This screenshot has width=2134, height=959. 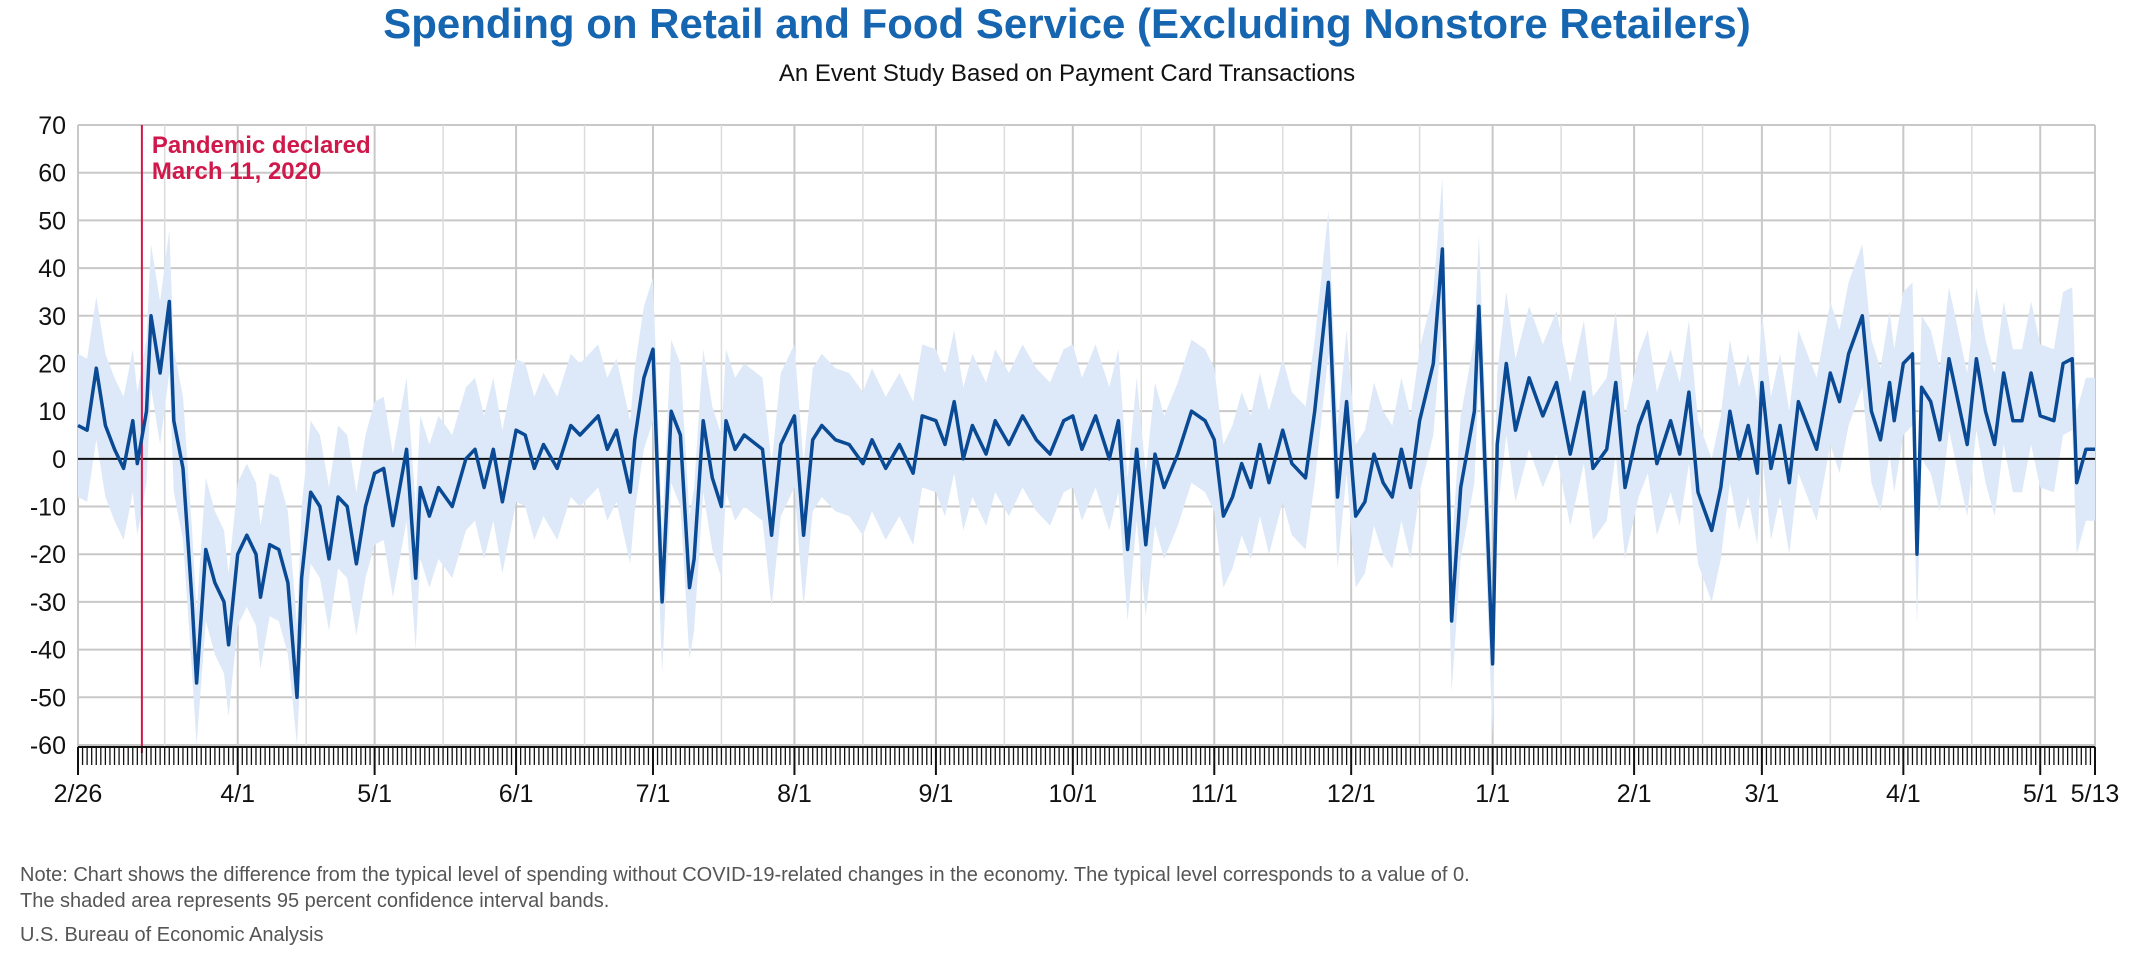 What do you see at coordinates (52, 317) in the screenshot?
I see `y-tick-label: 30` at bounding box center [52, 317].